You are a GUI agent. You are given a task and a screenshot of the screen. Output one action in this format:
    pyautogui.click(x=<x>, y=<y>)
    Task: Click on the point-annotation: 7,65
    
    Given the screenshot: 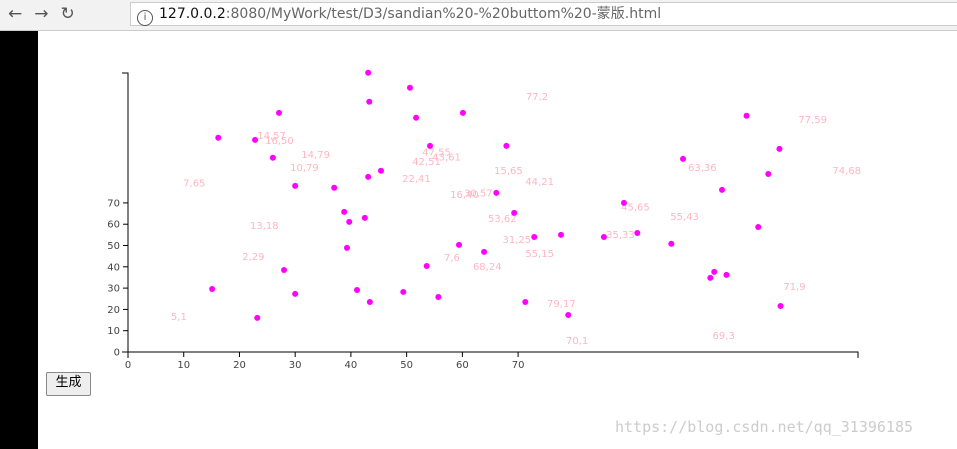 What is the action you would take?
    pyautogui.click(x=194, y=184)
    